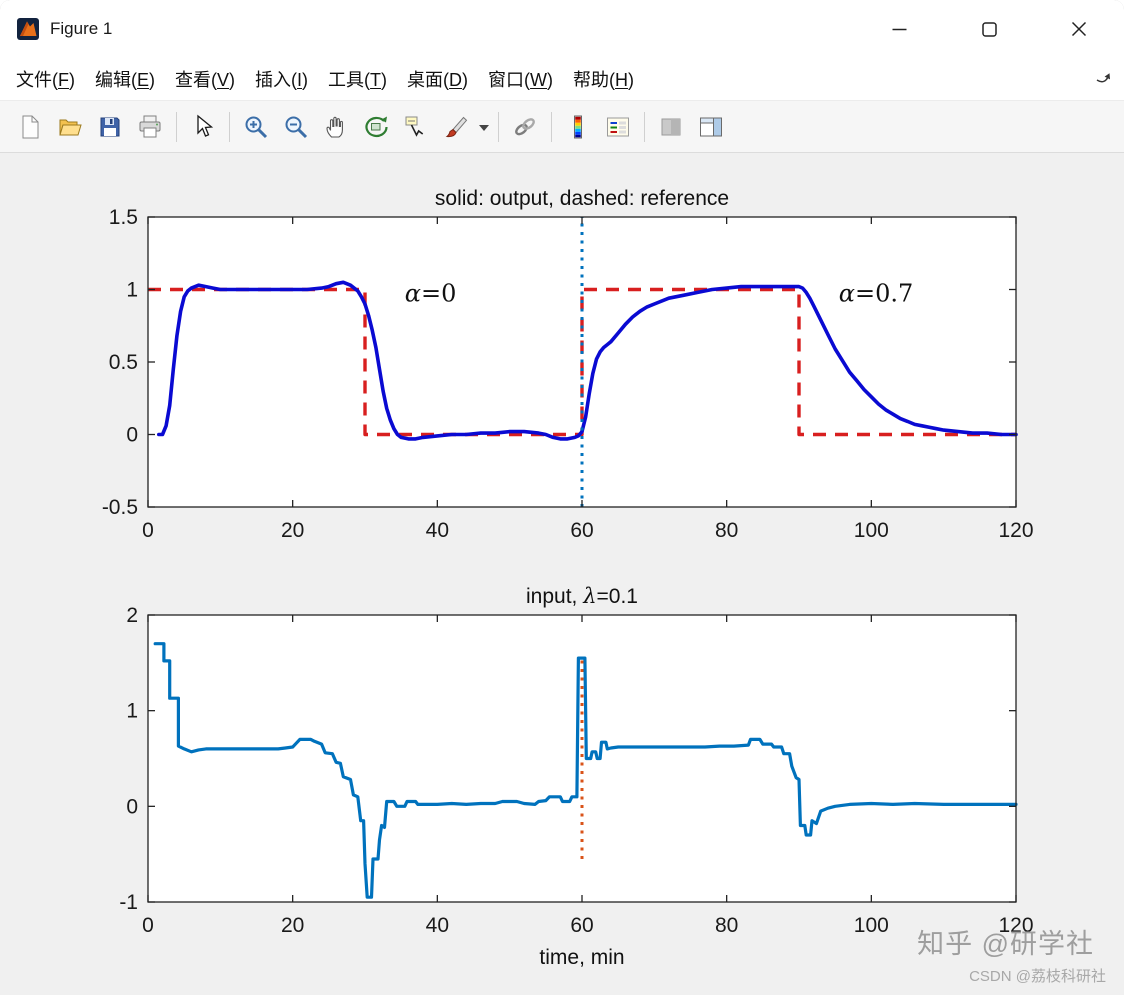 The height and width of the screenshot is (995, 1124). What do you see at coordinates (521, 80) in the screenshot?
I see `menu-item-window: 窗口(W)` at bounding box center [521, 80].